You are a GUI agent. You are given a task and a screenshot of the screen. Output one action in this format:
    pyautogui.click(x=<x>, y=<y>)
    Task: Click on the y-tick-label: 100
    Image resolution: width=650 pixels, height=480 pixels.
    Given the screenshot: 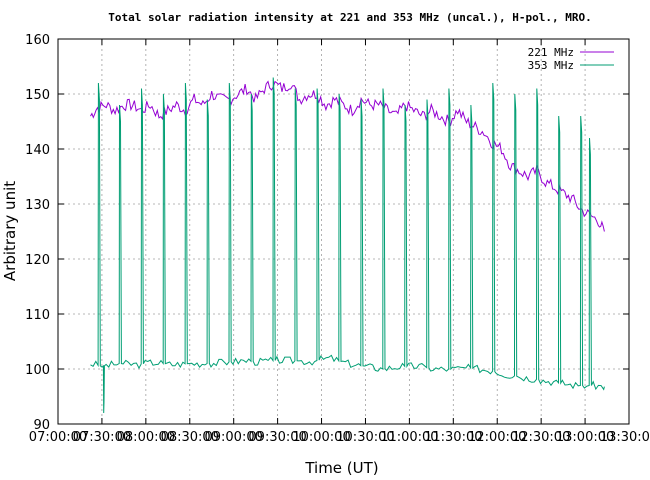 What is the action you would take?
    pyautogui.click(x=37, y=370)
    